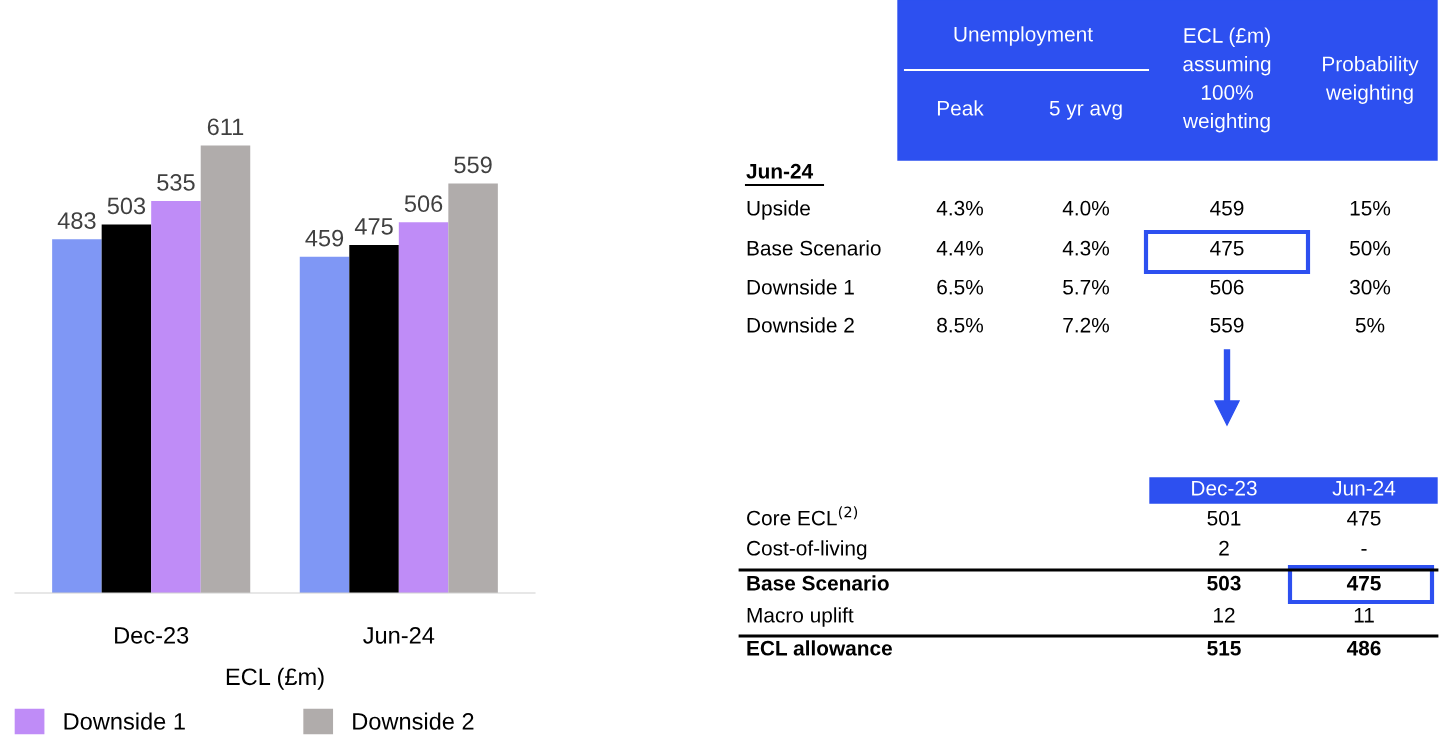 This screenshot has height=743, width=1447. I want to click on category-label: 5 yr avg, so click(1085, 110).